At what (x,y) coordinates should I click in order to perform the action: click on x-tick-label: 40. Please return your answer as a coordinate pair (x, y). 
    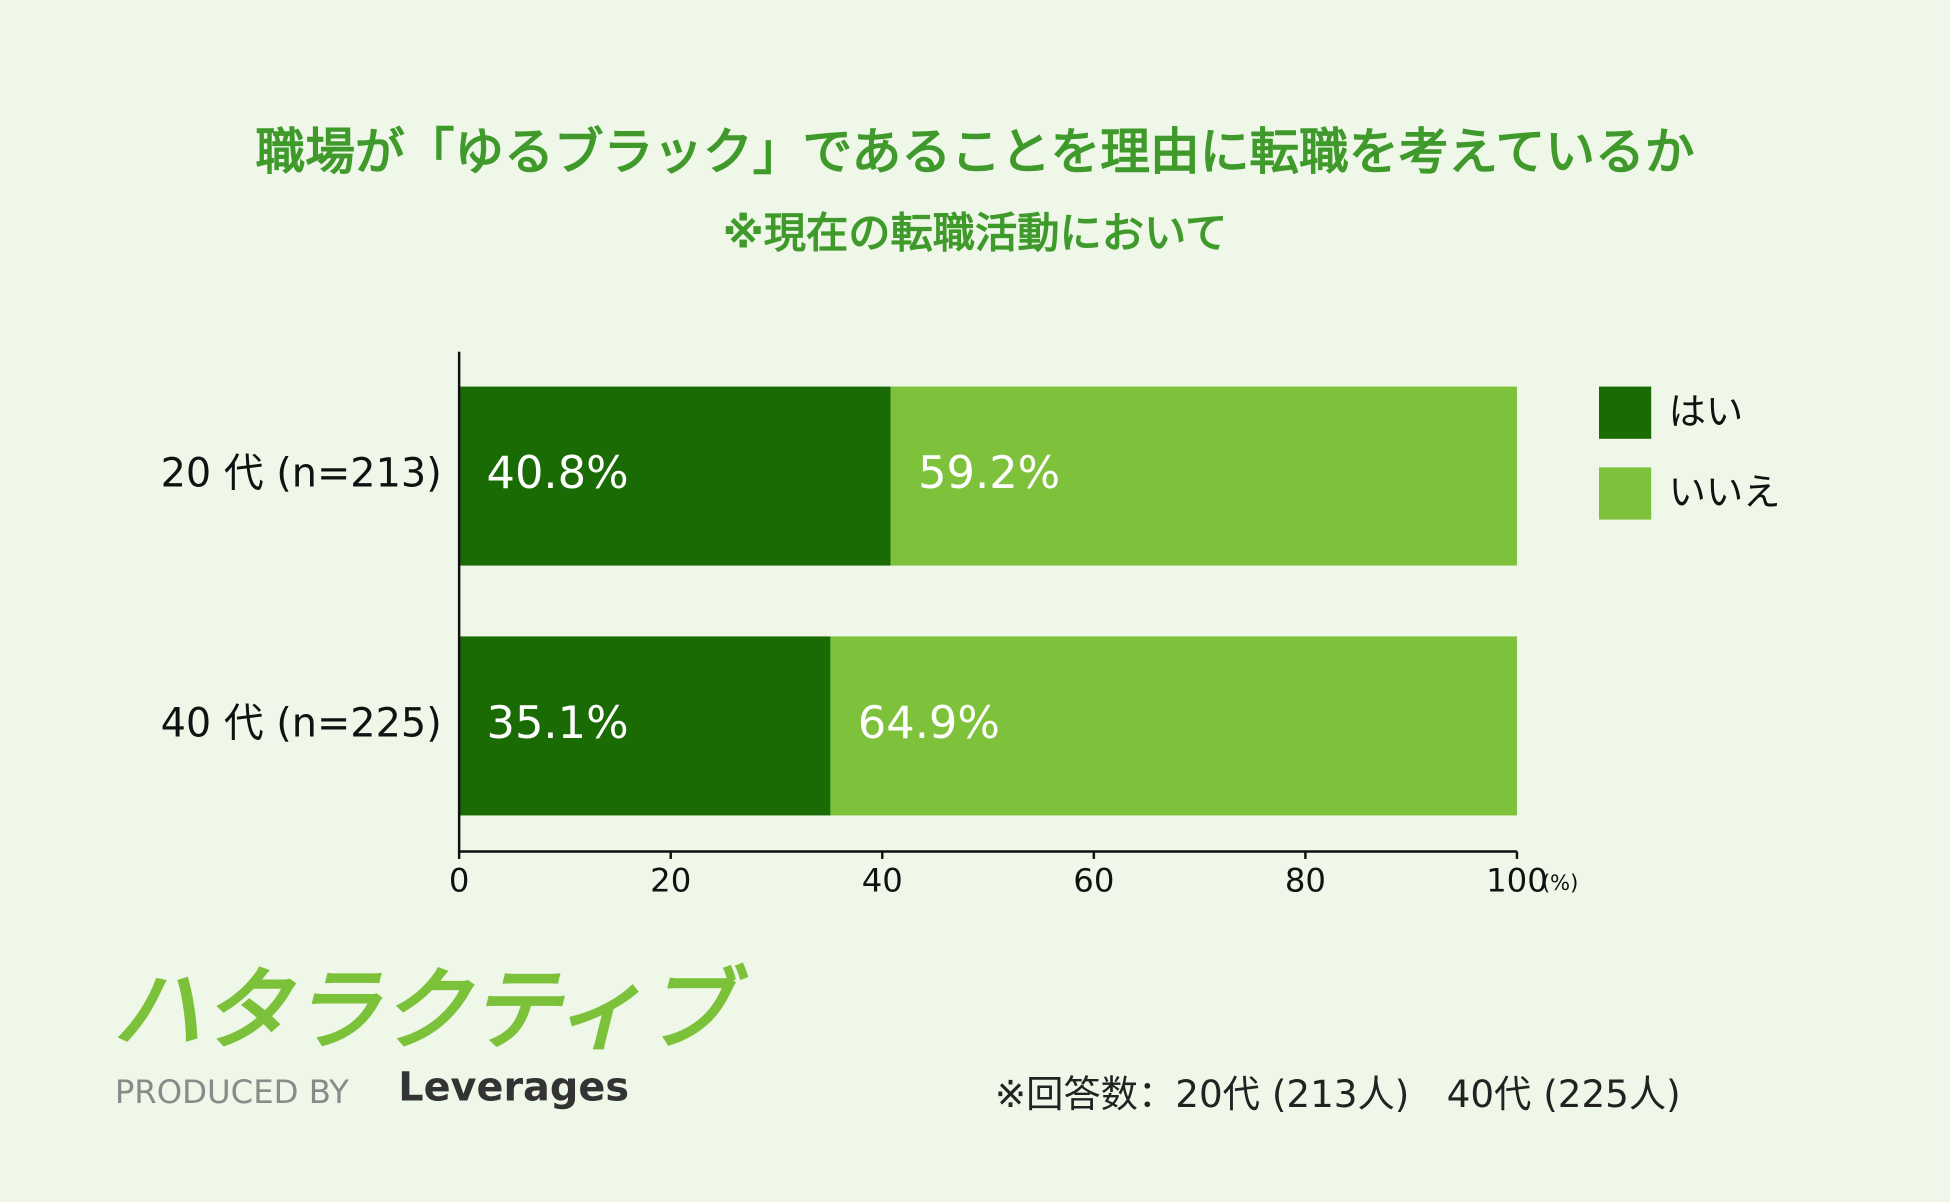
    Looking at the image, I should click on (882, 881).